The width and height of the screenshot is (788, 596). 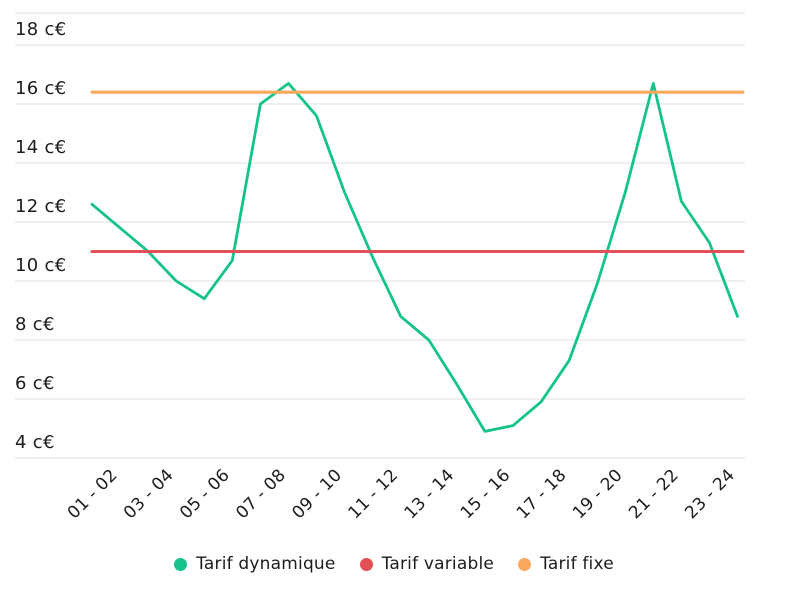 What do you see at coordinates (181, 564) in the screenshot?
I see `legend-dot-tarif-dynamique` at bounding box center [181, 564].